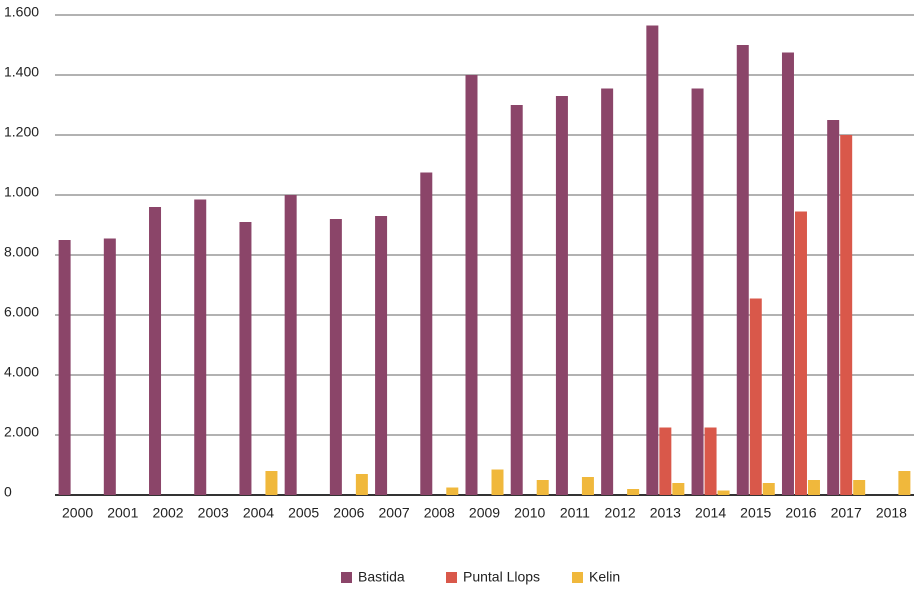 The height and width of the screenshot is (589, 915). What do you see at coordinates (846, 513) in the screenshot?
I see `x-tick-label: 2017` at bounding box center [846, 513].